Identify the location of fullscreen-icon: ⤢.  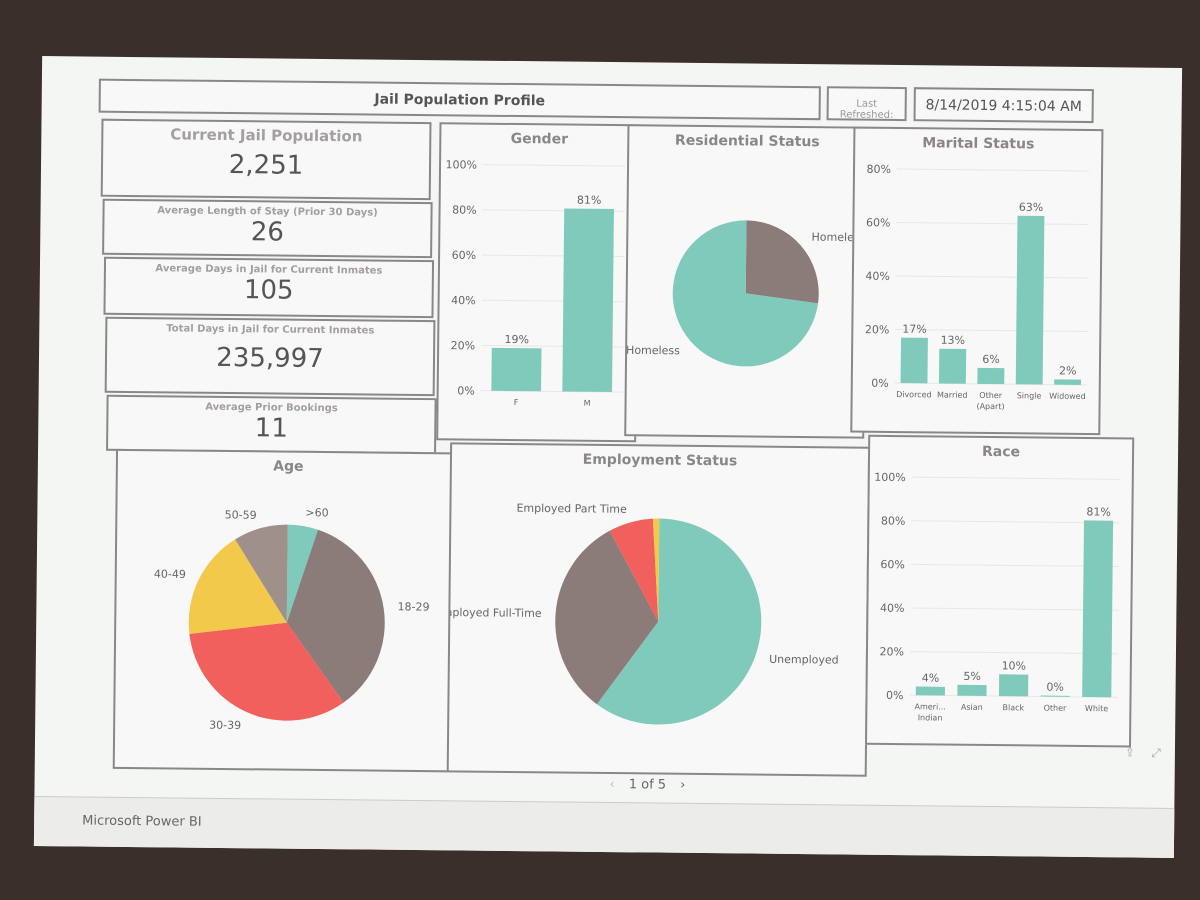
(1156, 752).